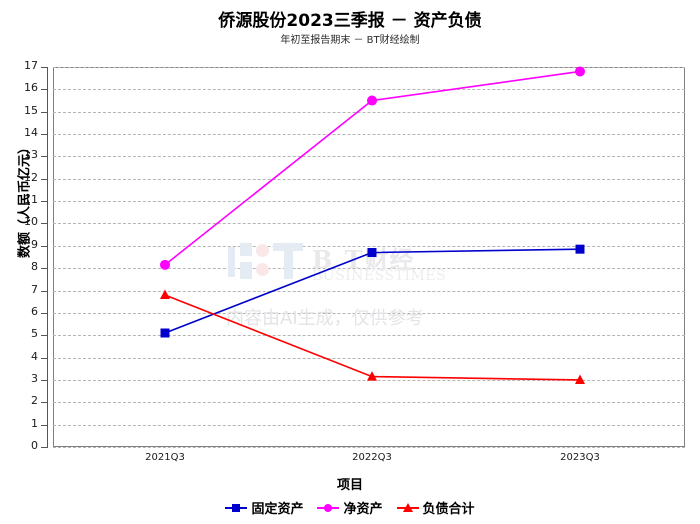 This screenshot has width=700, height=524. I want to click on y-tick-label: 7, so click(34, 289).